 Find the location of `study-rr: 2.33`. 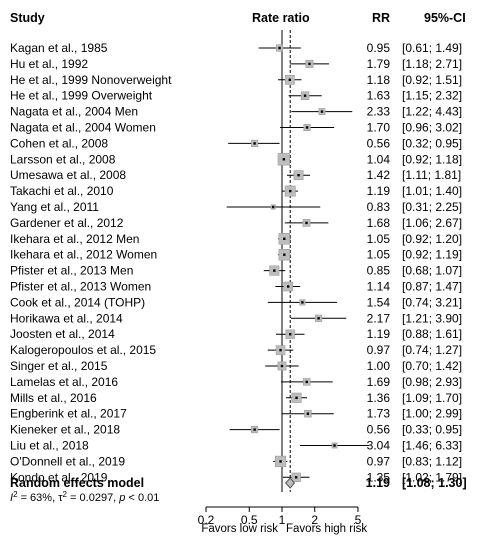

study-rr: 2.33 is located at coordinates (379, 112).